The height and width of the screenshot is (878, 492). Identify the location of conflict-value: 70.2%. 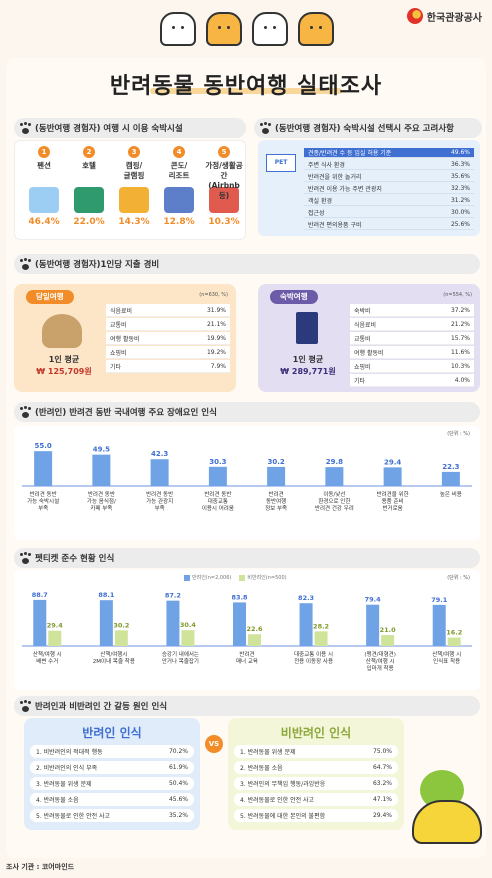
(178, 751).